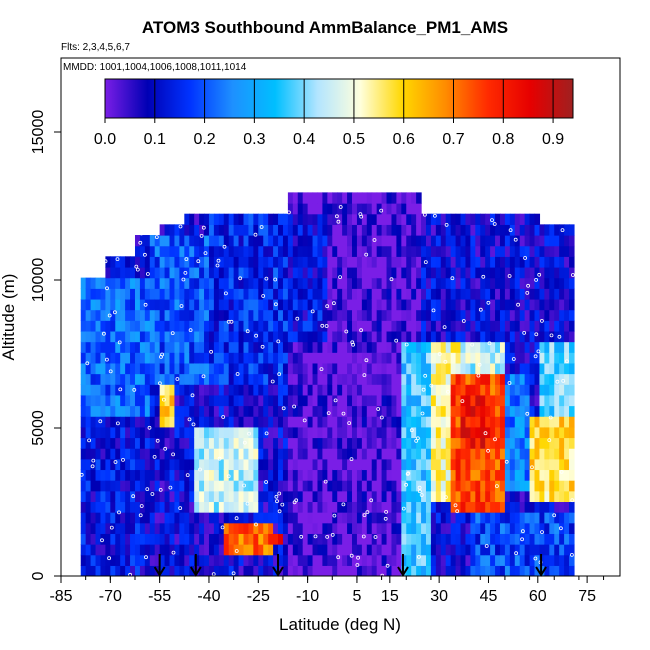 The image size is (650, 650). Describe the element at coordinates (390, 596) in the screenshot. I see `x-tick-label: 15` at that location.